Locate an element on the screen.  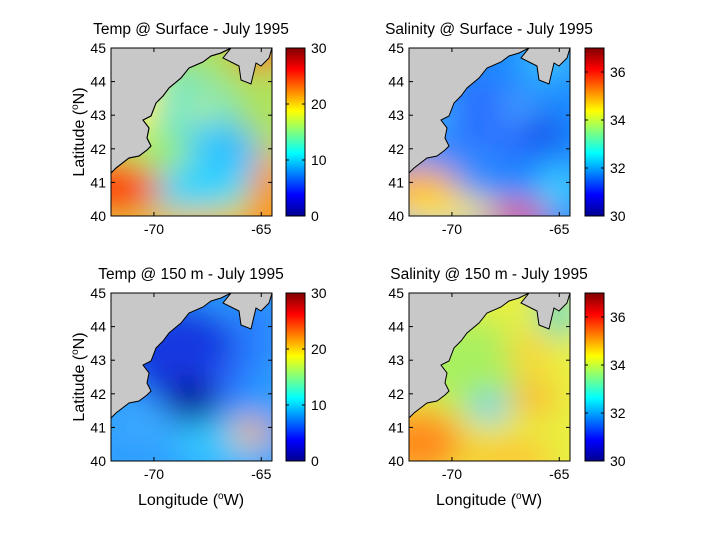
panel-title: Salinity @ 150 m - July 1995 is located at coordinates (489, 274).